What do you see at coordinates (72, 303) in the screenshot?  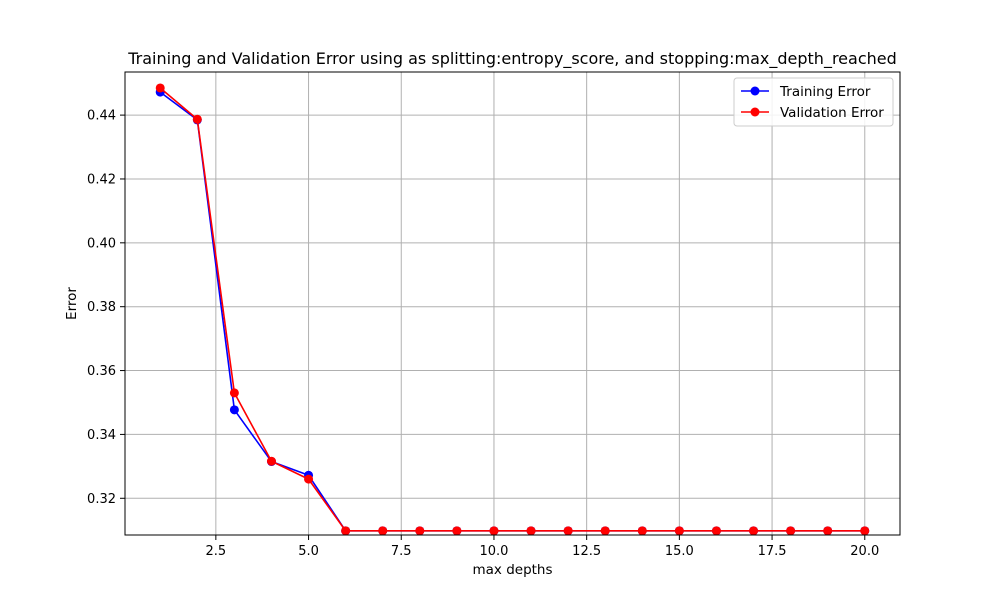 I see `y-axis-label: Error` at bounding box center [72, 303].